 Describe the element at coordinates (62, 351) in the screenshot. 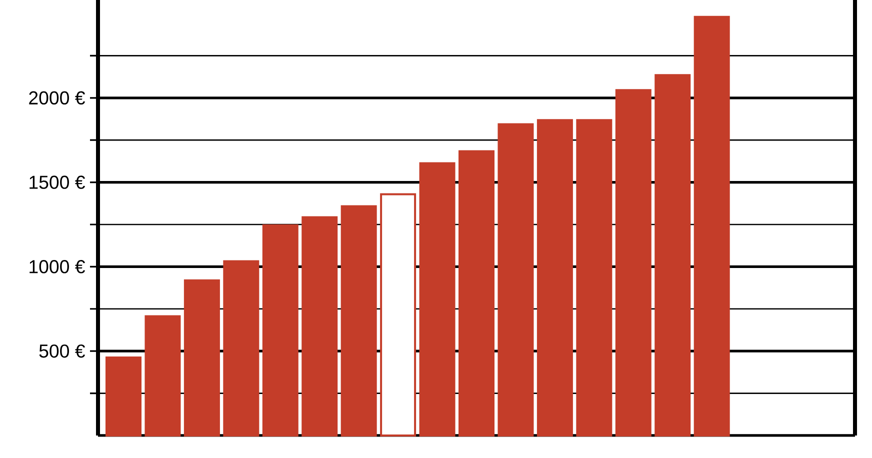

I see `y-tick-label: 500 €` at that location.